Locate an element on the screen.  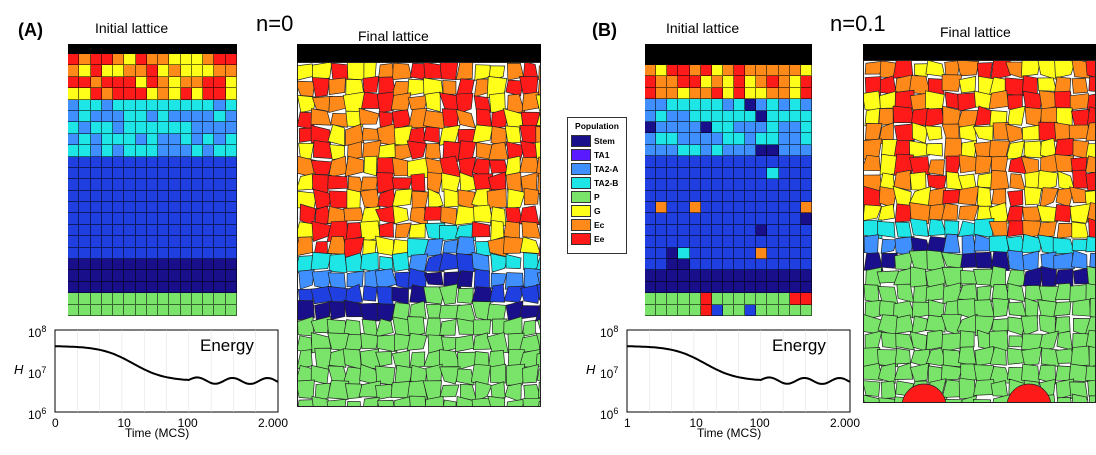
energy-xtick: 1 is located at coordinates (627, 423).